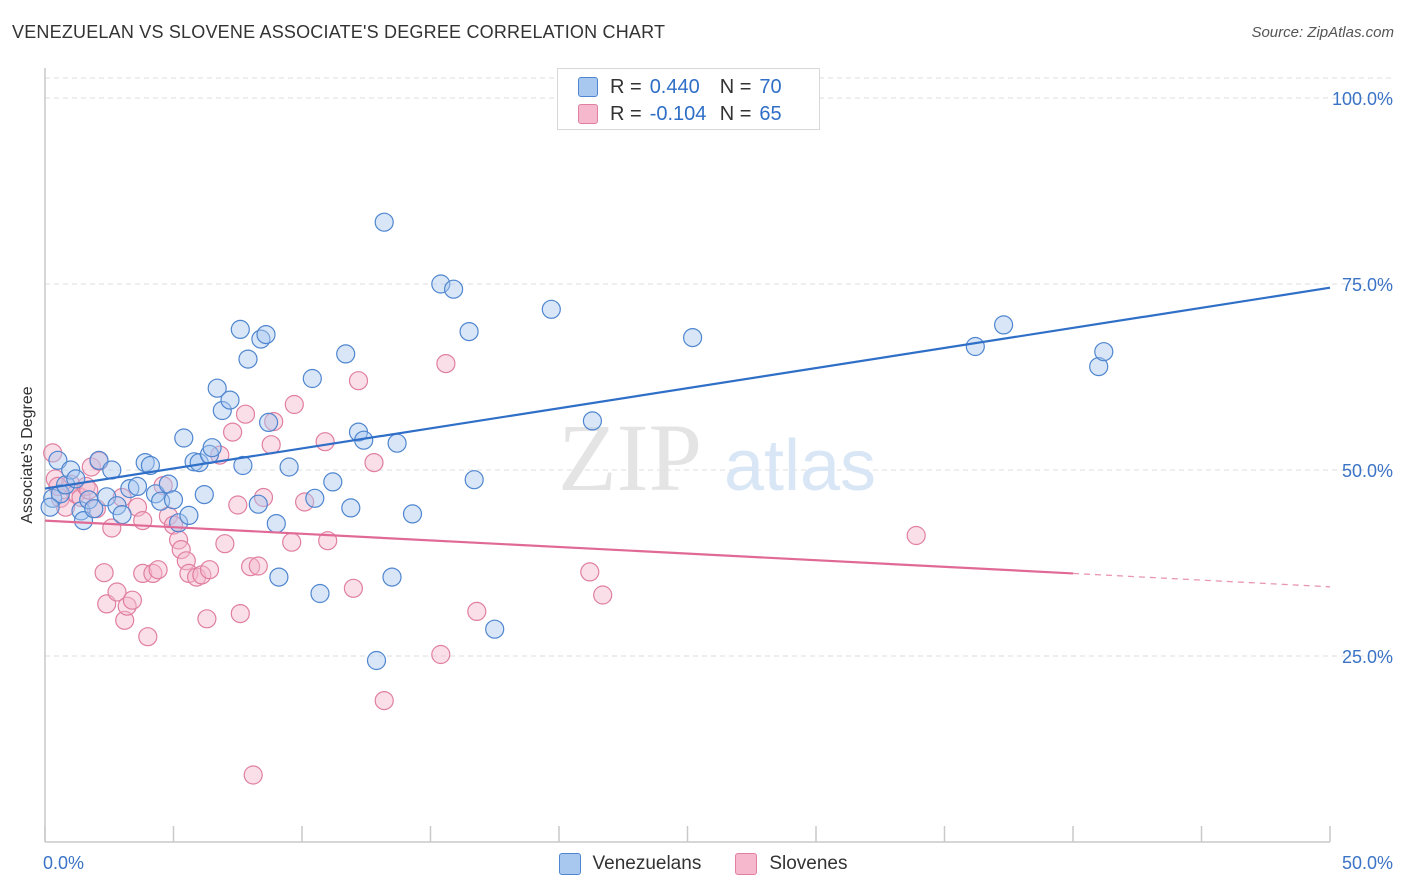  Describe the element at coordinates (1362, 99) in the screenshot. I see `y-tick-label: 100.0%` at that location.